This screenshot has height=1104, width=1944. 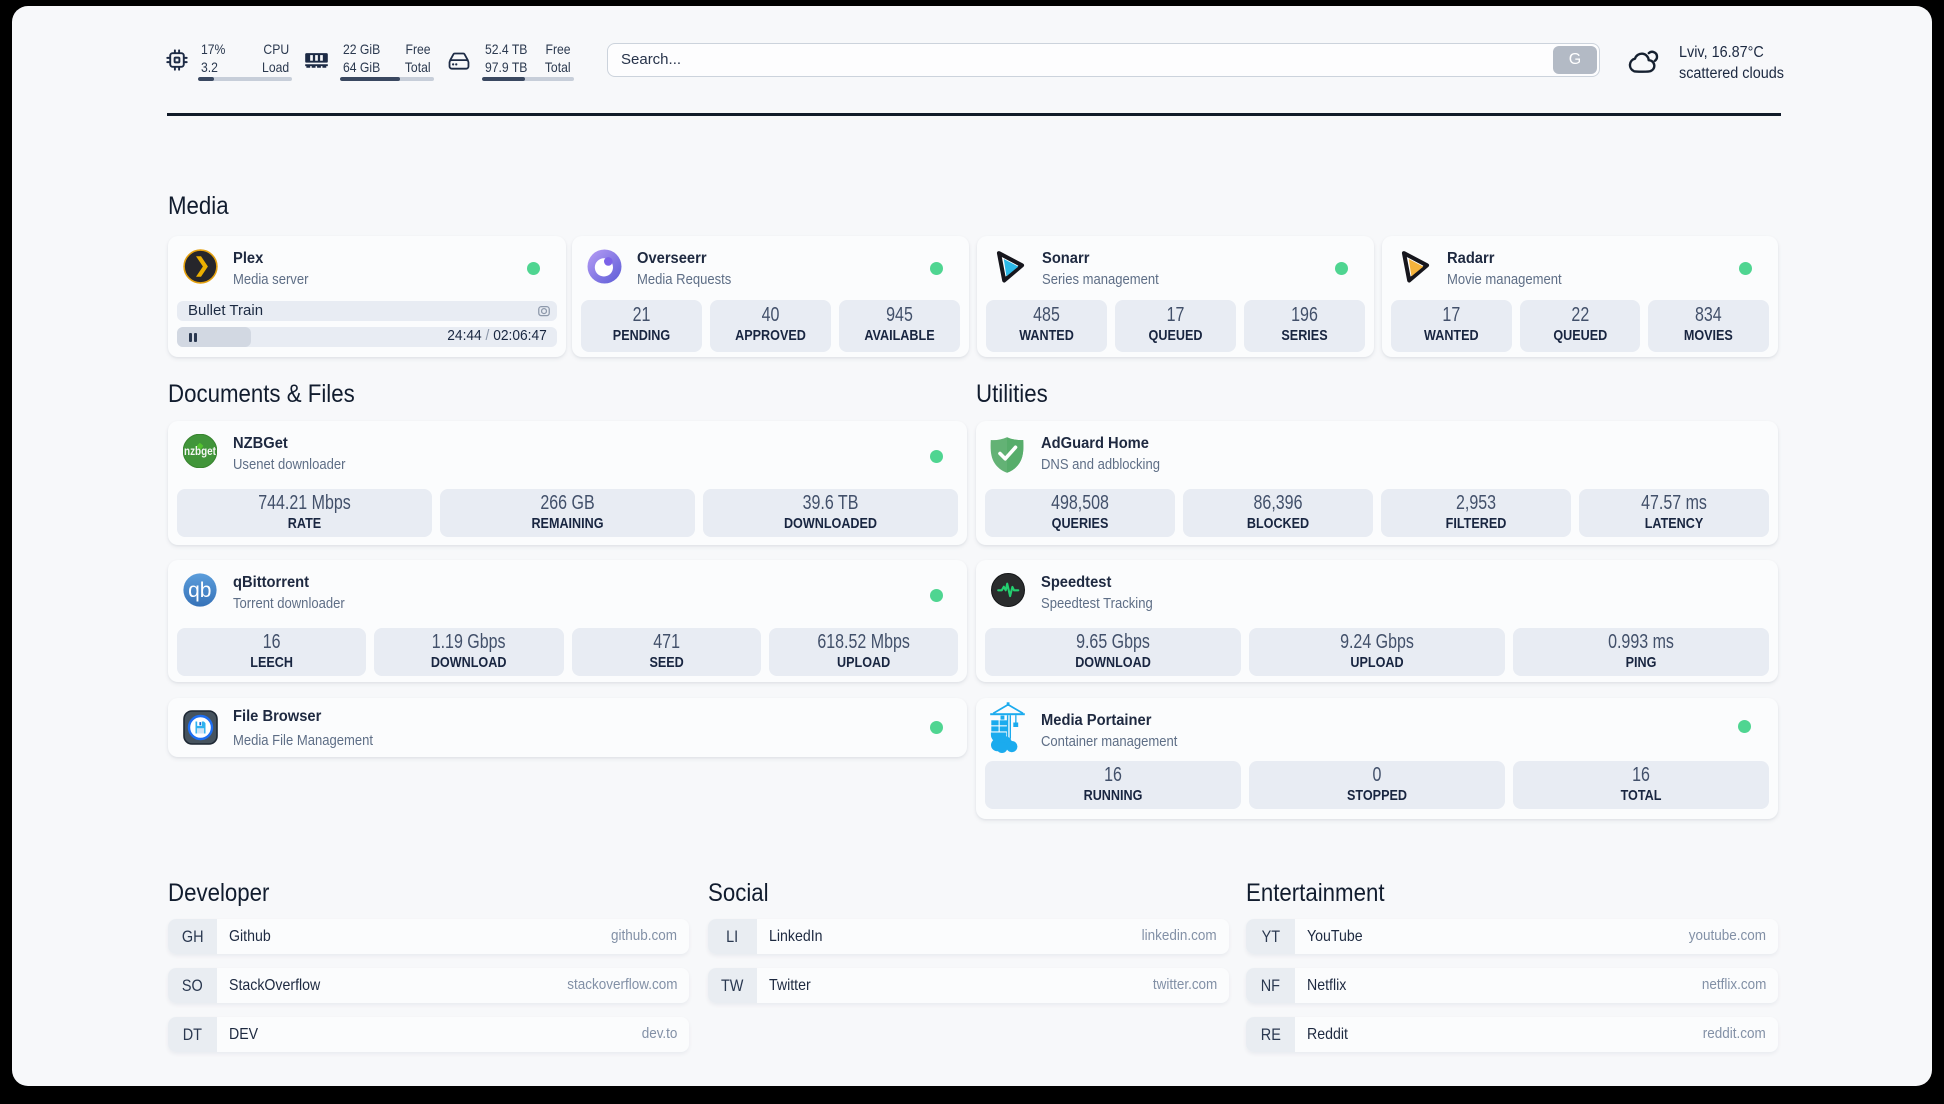 I want to click on svg-text: nzbget, so click(x=200, y=452).